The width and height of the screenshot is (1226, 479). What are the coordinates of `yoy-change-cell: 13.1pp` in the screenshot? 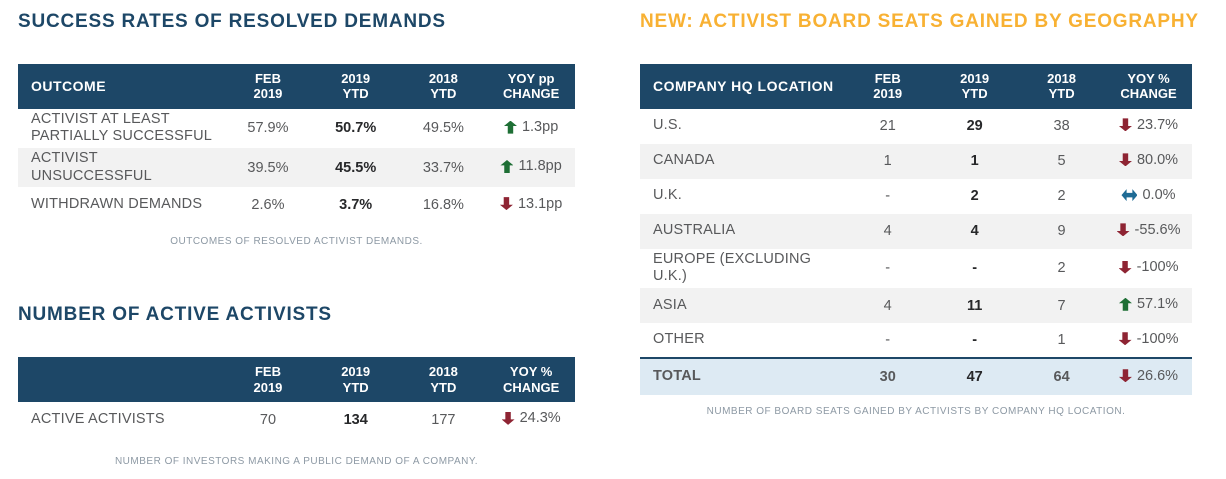 It's located at (531, 204).